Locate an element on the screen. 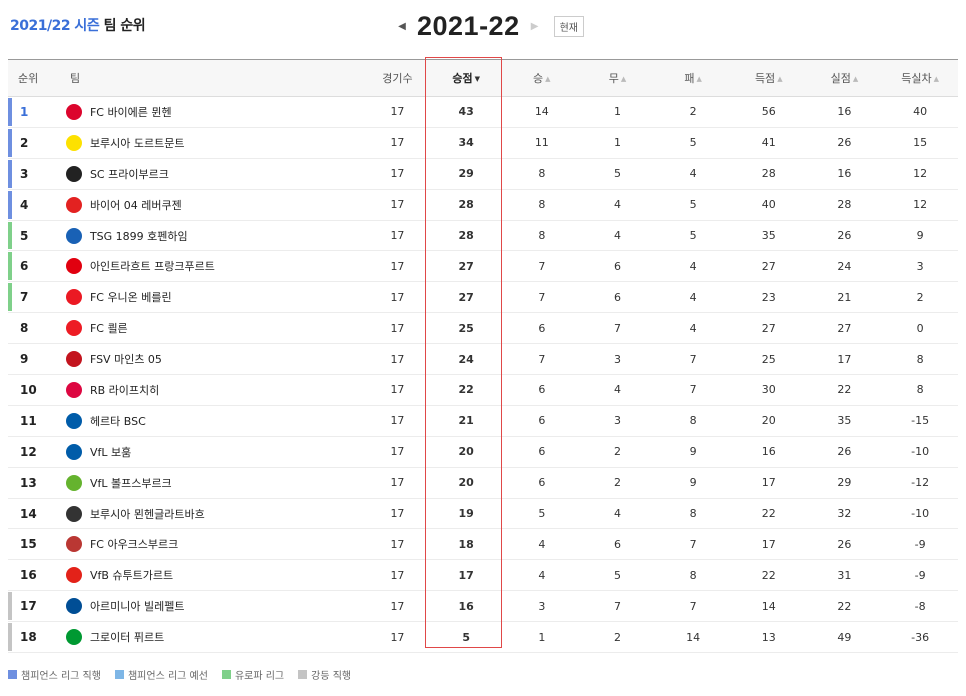 The width and height of the screenshot is (966, 696). goal-diff-cell: 40 is located at coordinates (920, 112).